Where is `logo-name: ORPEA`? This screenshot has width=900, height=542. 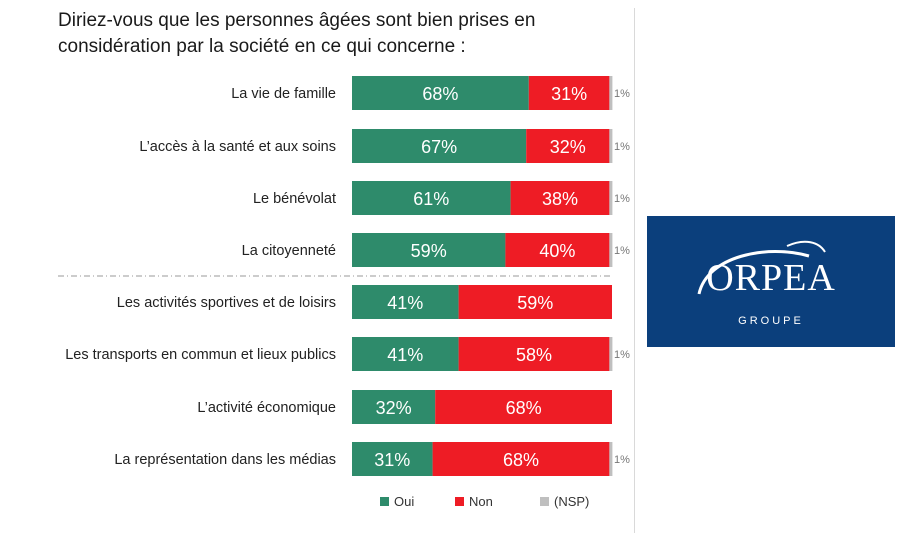 logo-name: ORPEA is located at coordinates (771, 278).